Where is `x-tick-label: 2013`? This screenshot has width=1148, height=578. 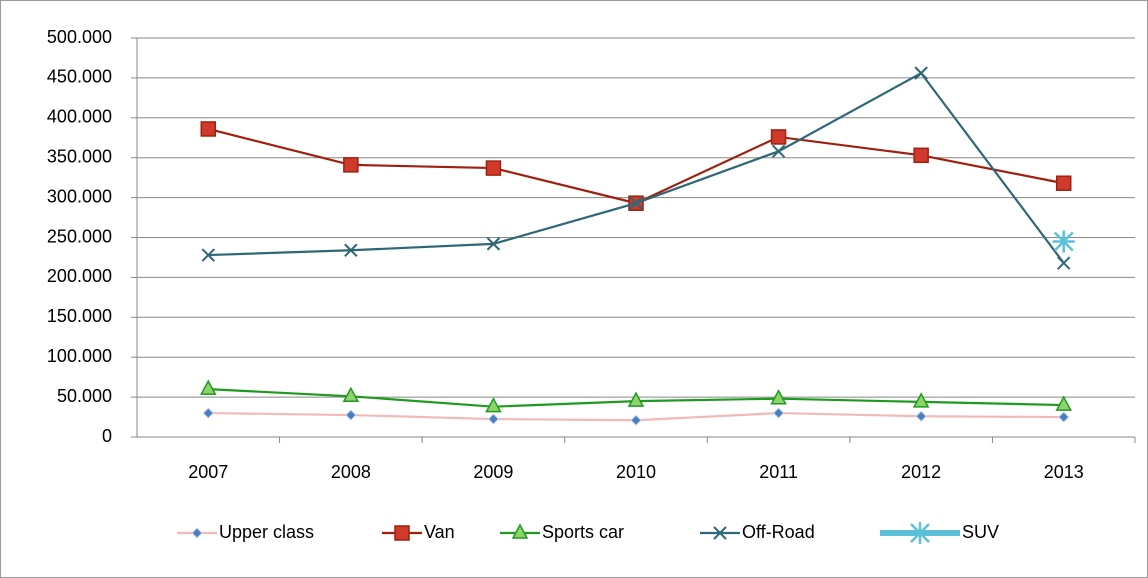 x-tick-label: 2013 is located at coordinates (1064, 472).